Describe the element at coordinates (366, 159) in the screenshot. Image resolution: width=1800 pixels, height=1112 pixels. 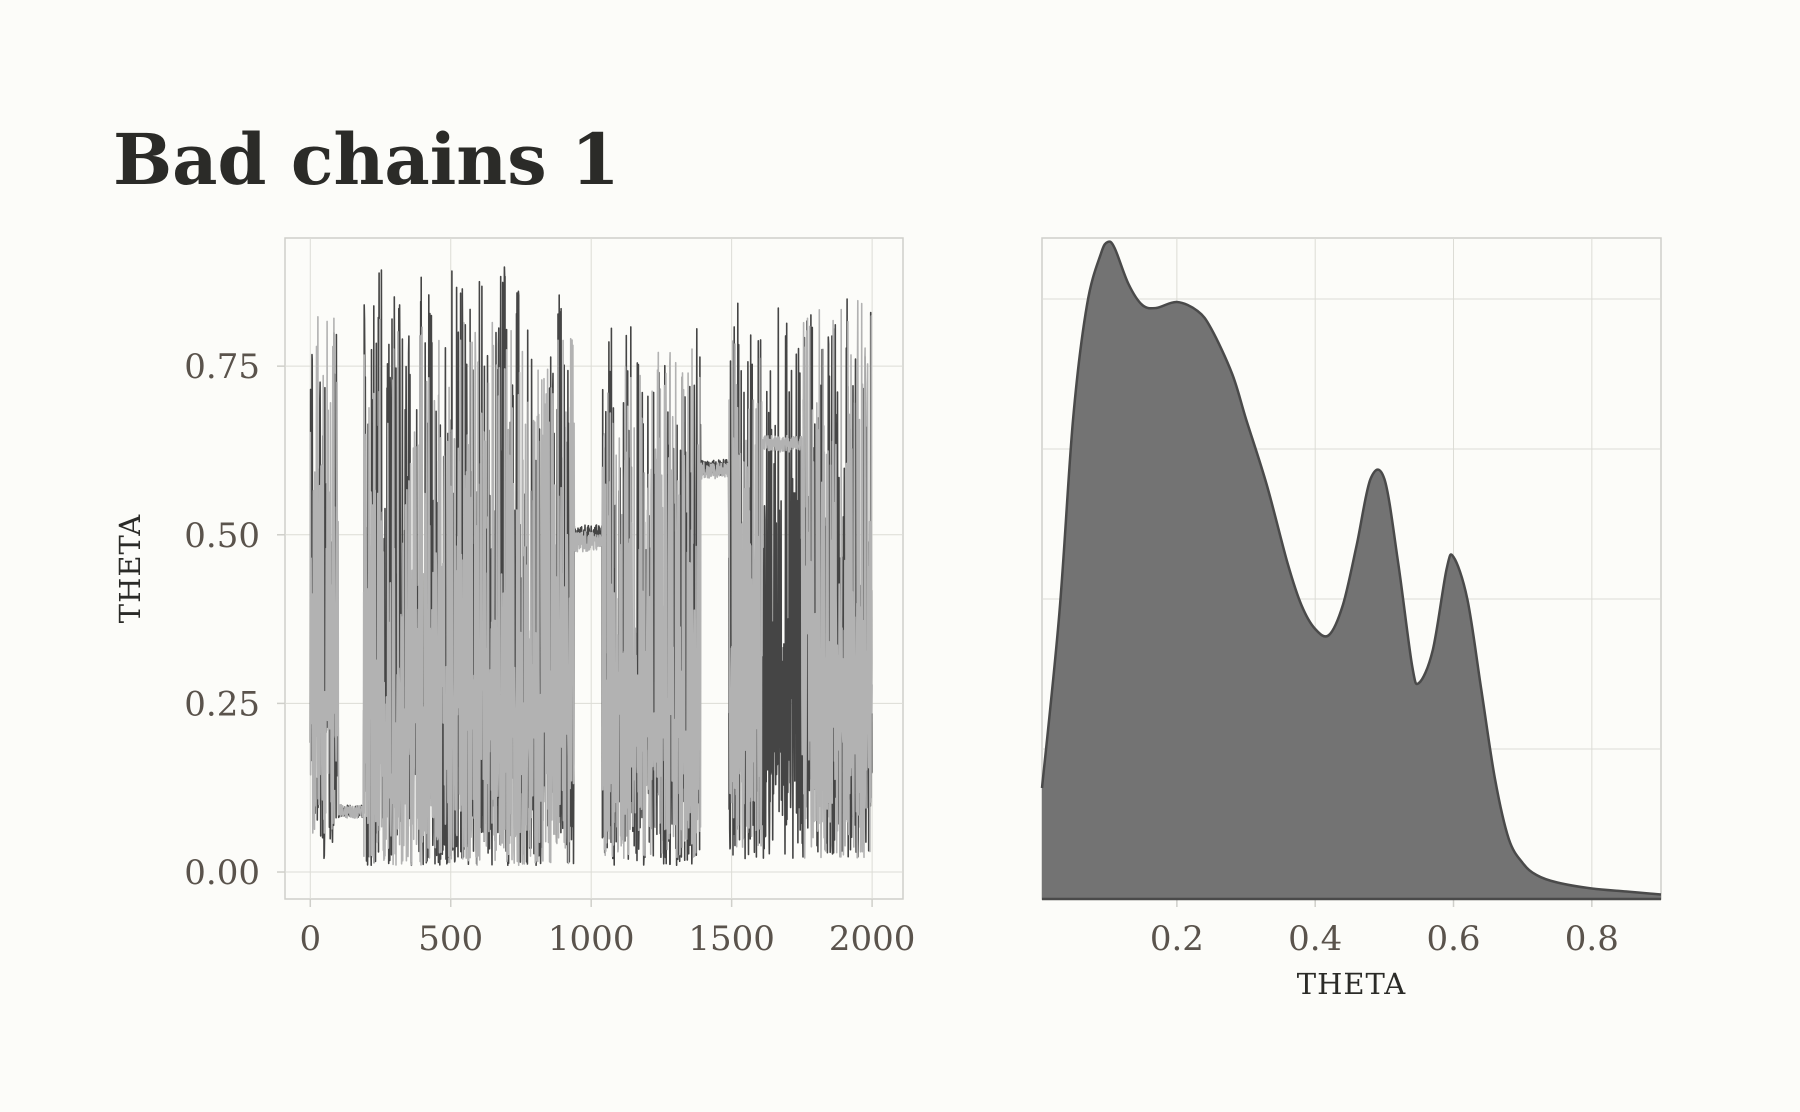
I see `page-title: Bad chains 1` at that location.